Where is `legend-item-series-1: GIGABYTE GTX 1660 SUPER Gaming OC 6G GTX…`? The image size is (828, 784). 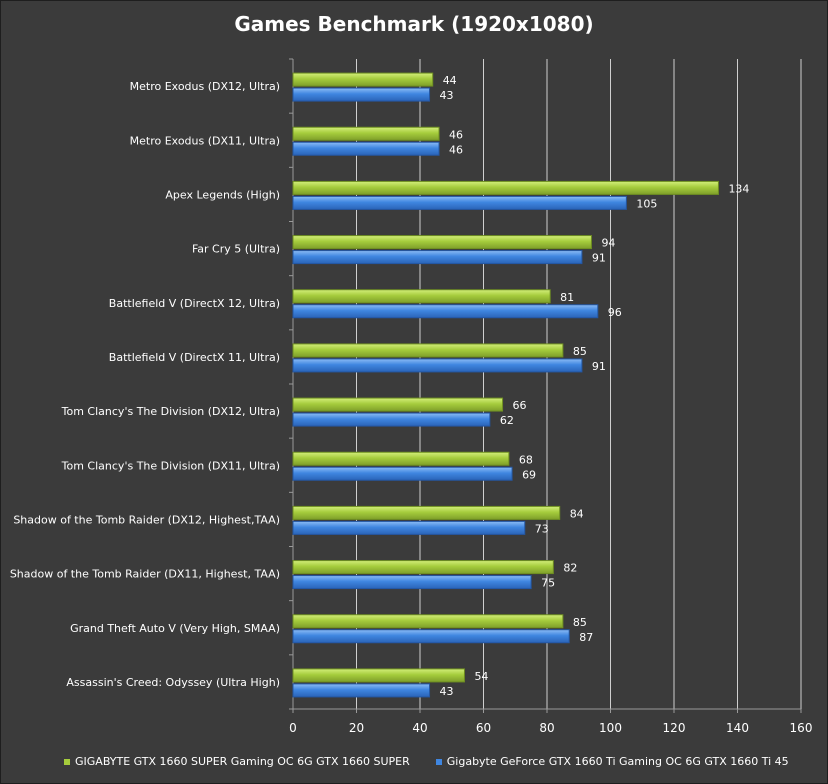 legend-item-series-1: GIGABYTE GTX 1660 SUPER Gaming OC 6G GTX… is located at coordinates (237, 761).